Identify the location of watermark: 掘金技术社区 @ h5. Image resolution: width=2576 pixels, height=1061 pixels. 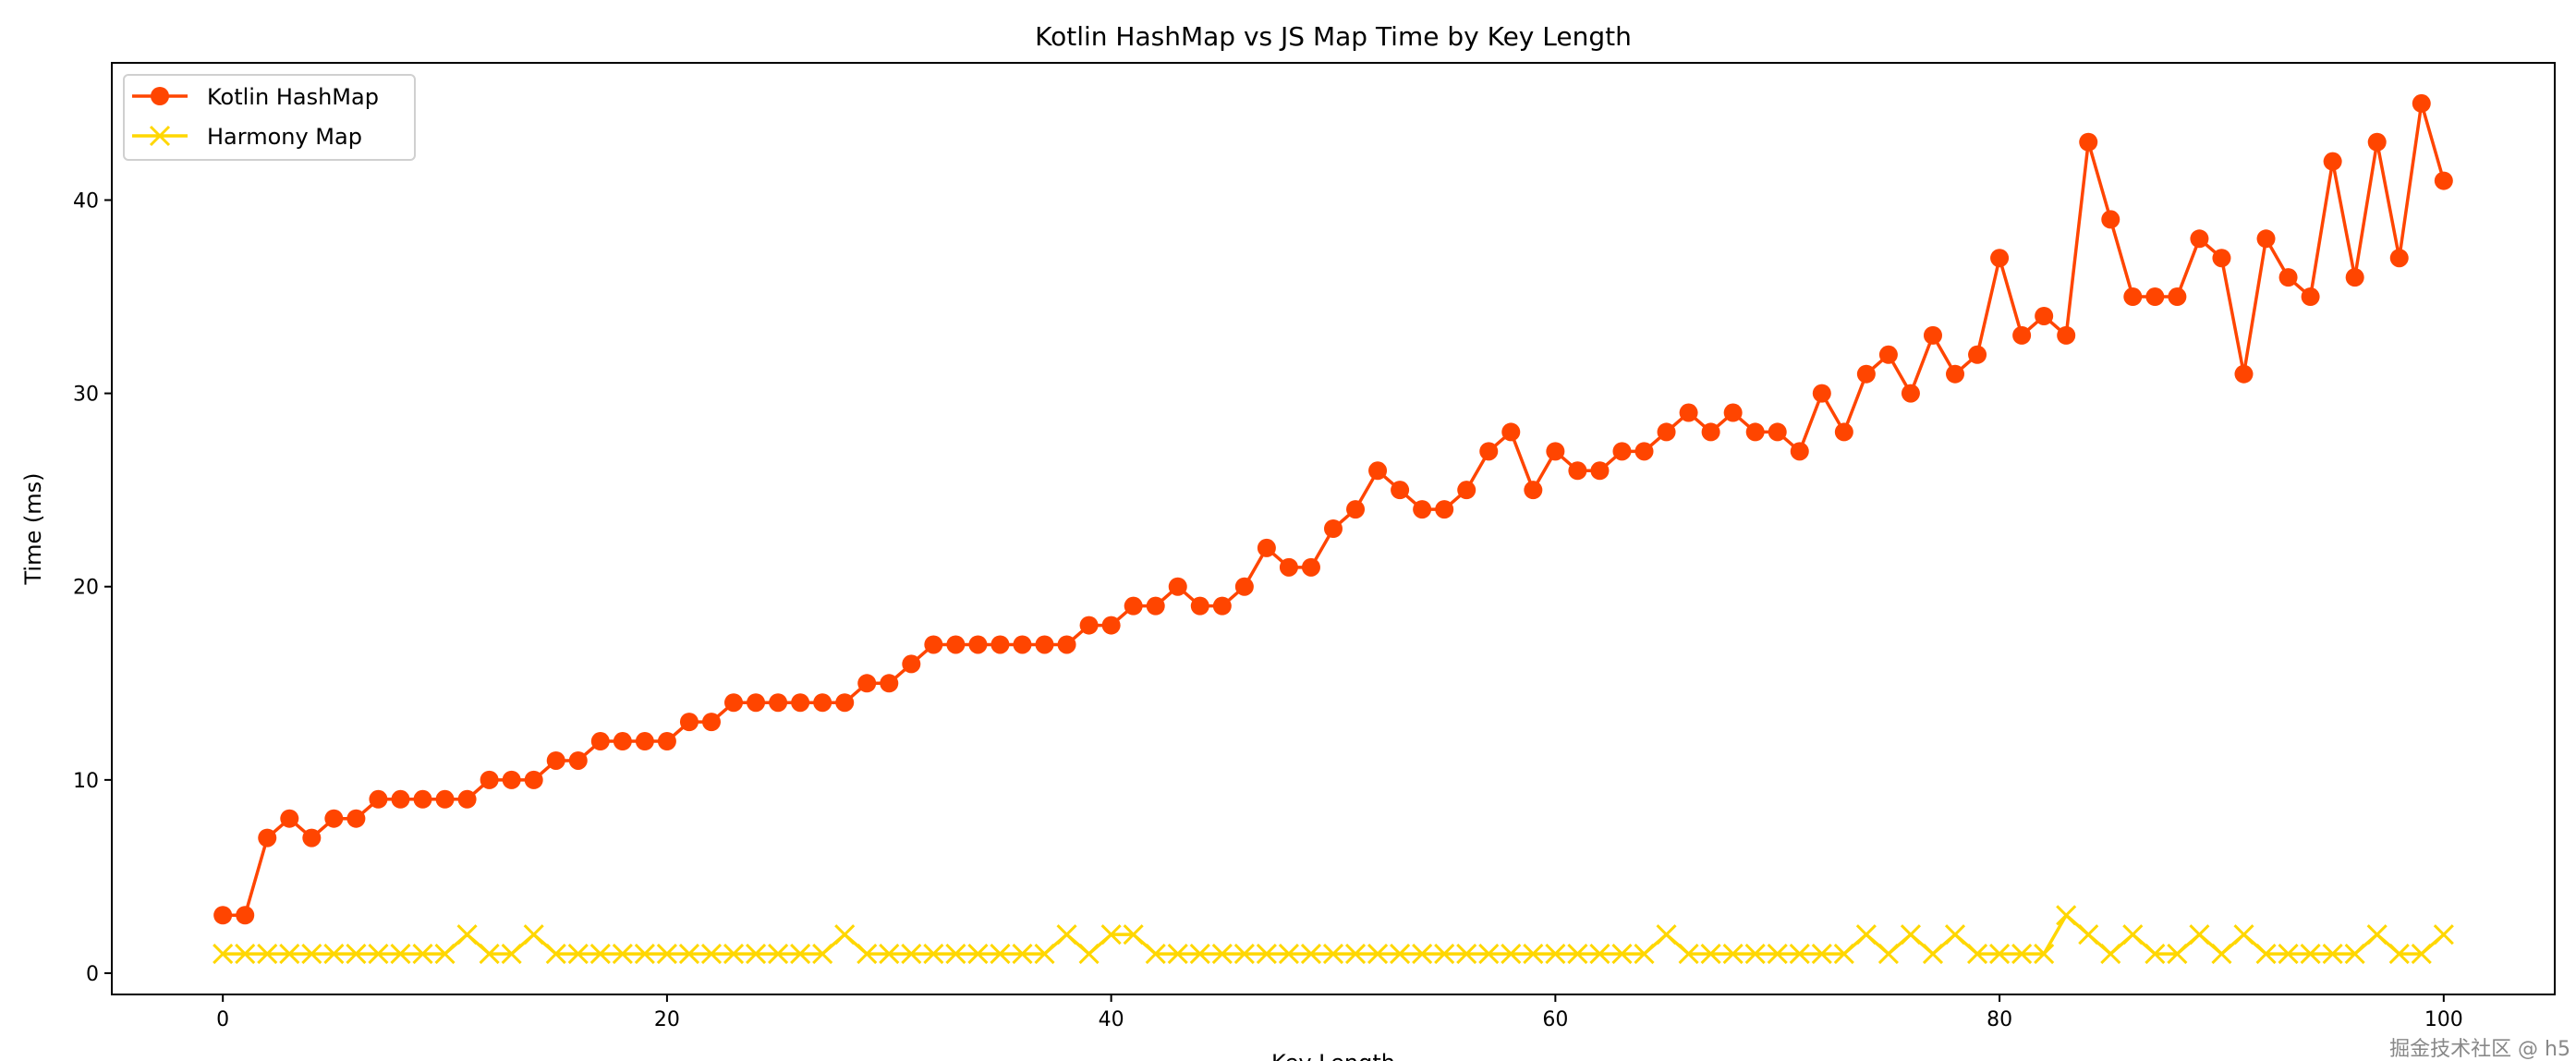
(2479, 1049).